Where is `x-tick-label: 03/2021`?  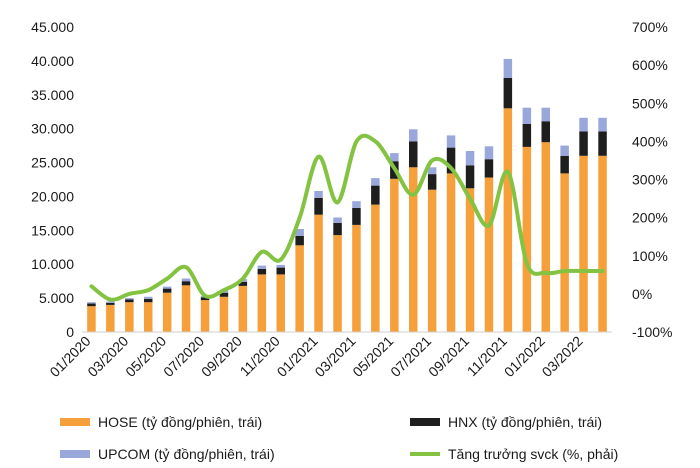 x-tick-label: 03/2021 is located at coordinates (334, 356).